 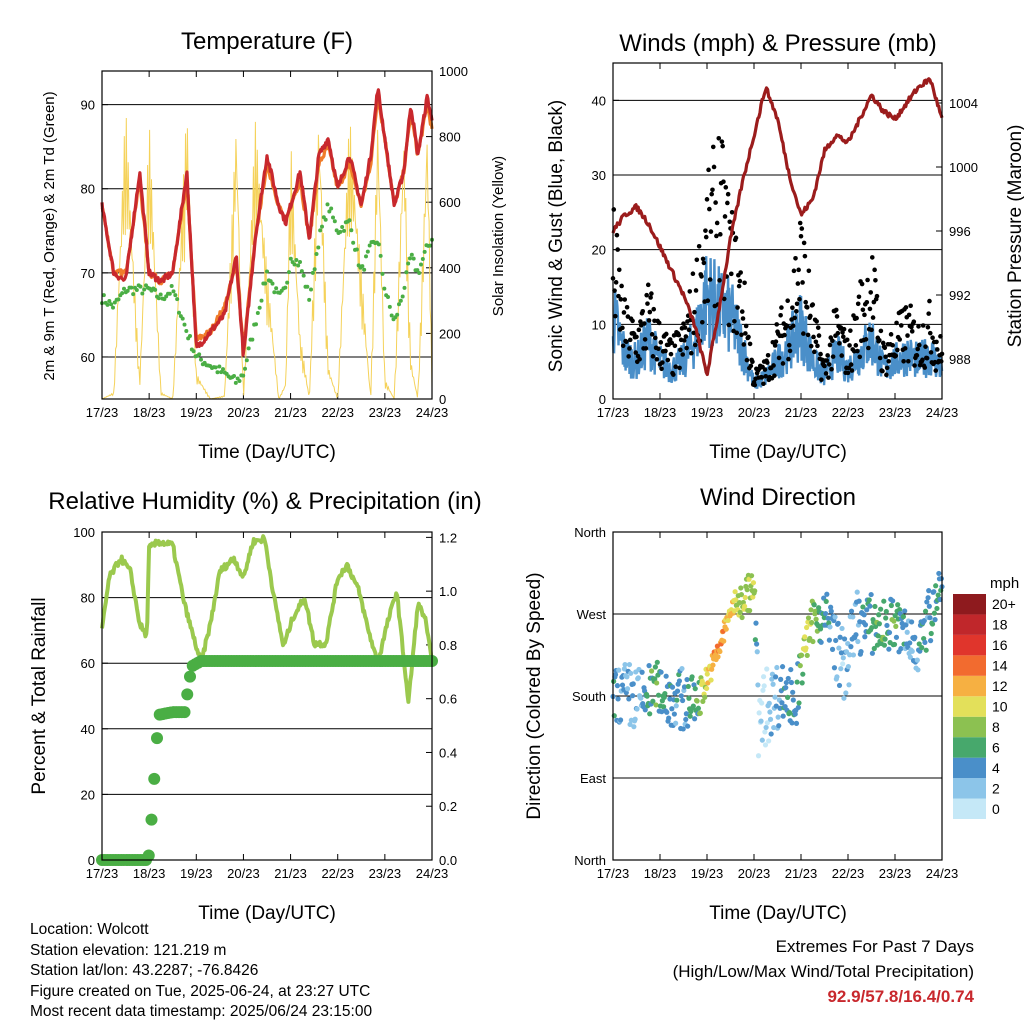 I want to click on temp-xtick-label-3: 20/23, so click(x=243, y=412).